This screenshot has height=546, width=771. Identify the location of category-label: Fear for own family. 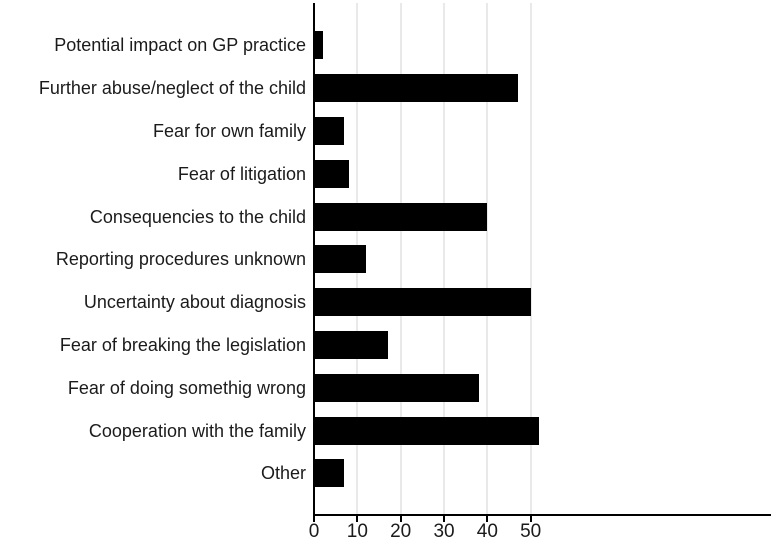
(229, 130).